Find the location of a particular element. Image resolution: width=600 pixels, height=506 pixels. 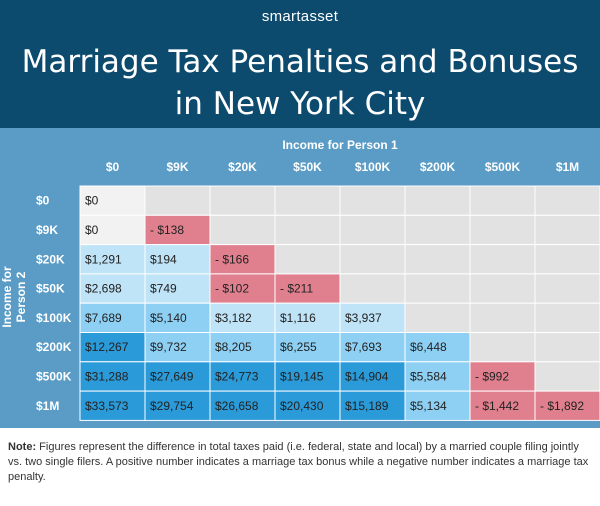

row-header: $0 is located at coordinates (43, 201).